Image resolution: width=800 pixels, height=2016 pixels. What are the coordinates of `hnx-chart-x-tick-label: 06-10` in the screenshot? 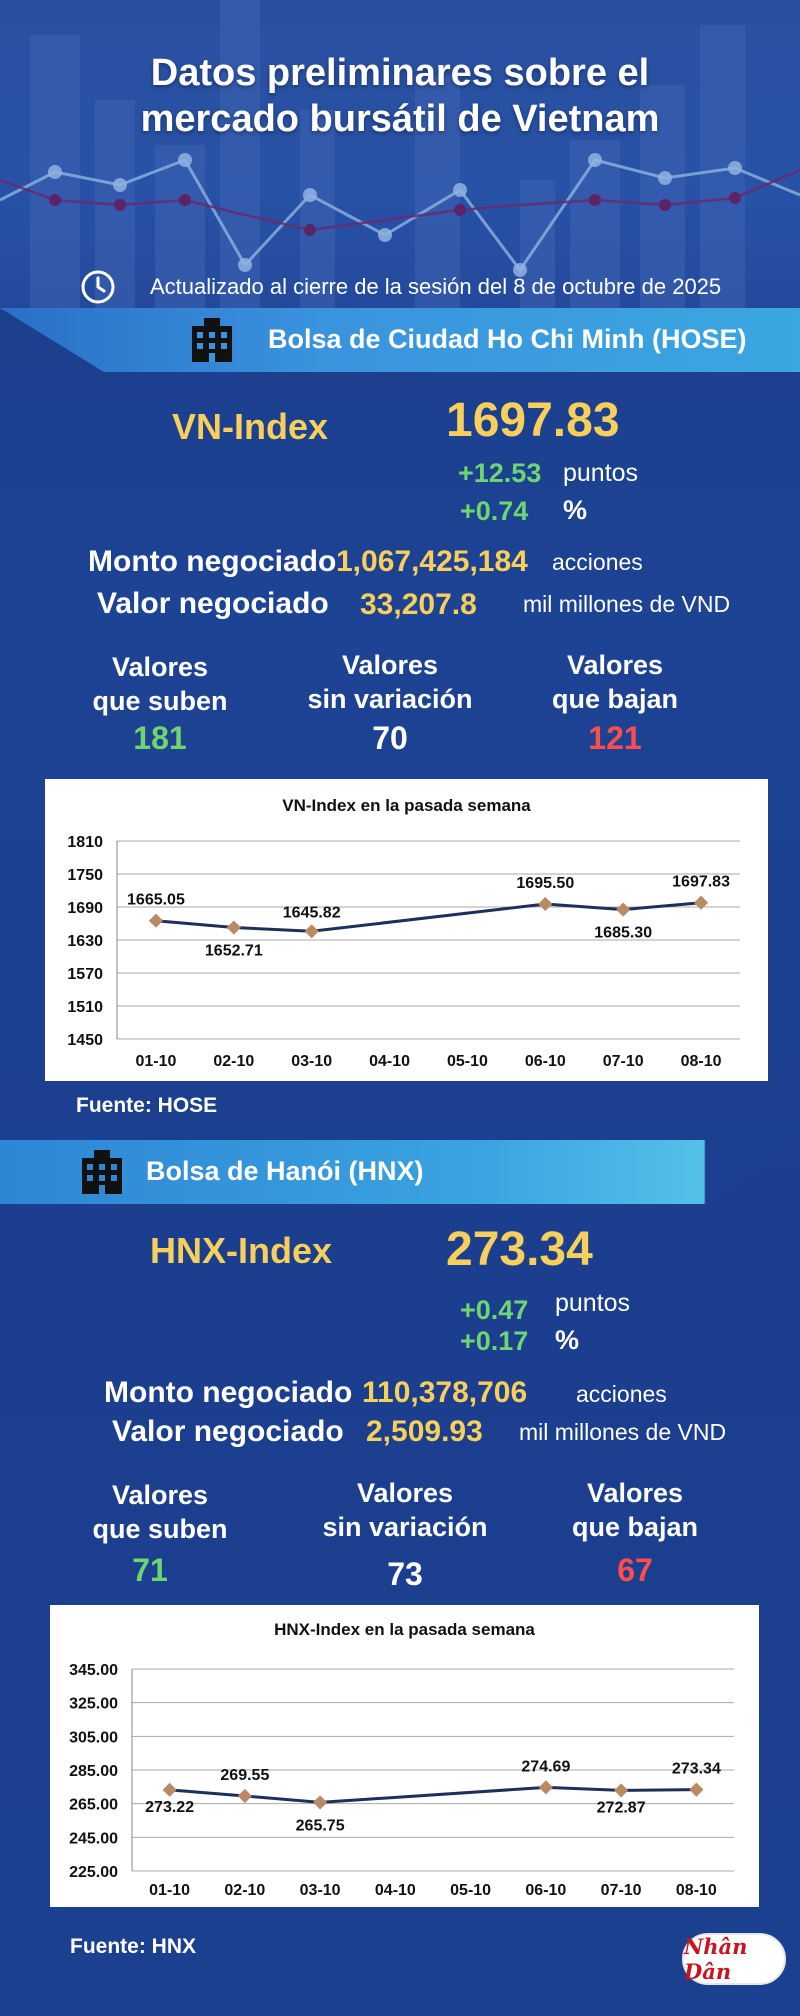 It's located at (545, 1890).